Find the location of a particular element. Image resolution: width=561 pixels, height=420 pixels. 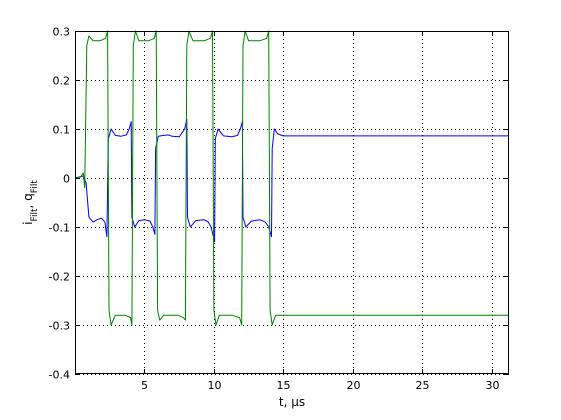

y-tick-label: -0.4 is located at coordinates (59, 375).